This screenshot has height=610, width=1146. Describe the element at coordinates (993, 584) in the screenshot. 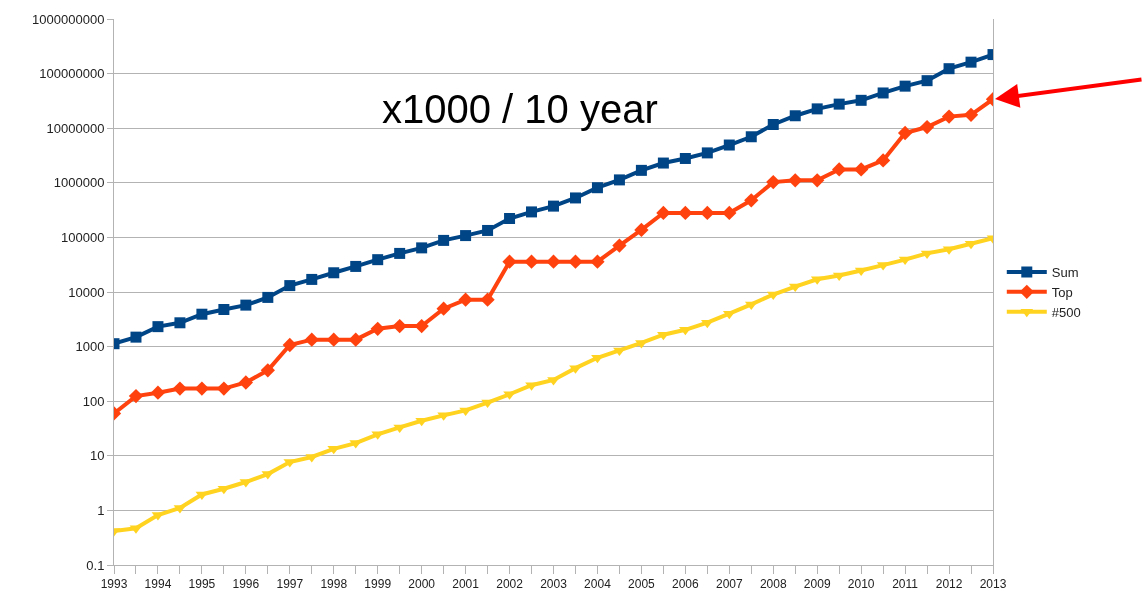

I see `x-tick-label: 2013` at that location.